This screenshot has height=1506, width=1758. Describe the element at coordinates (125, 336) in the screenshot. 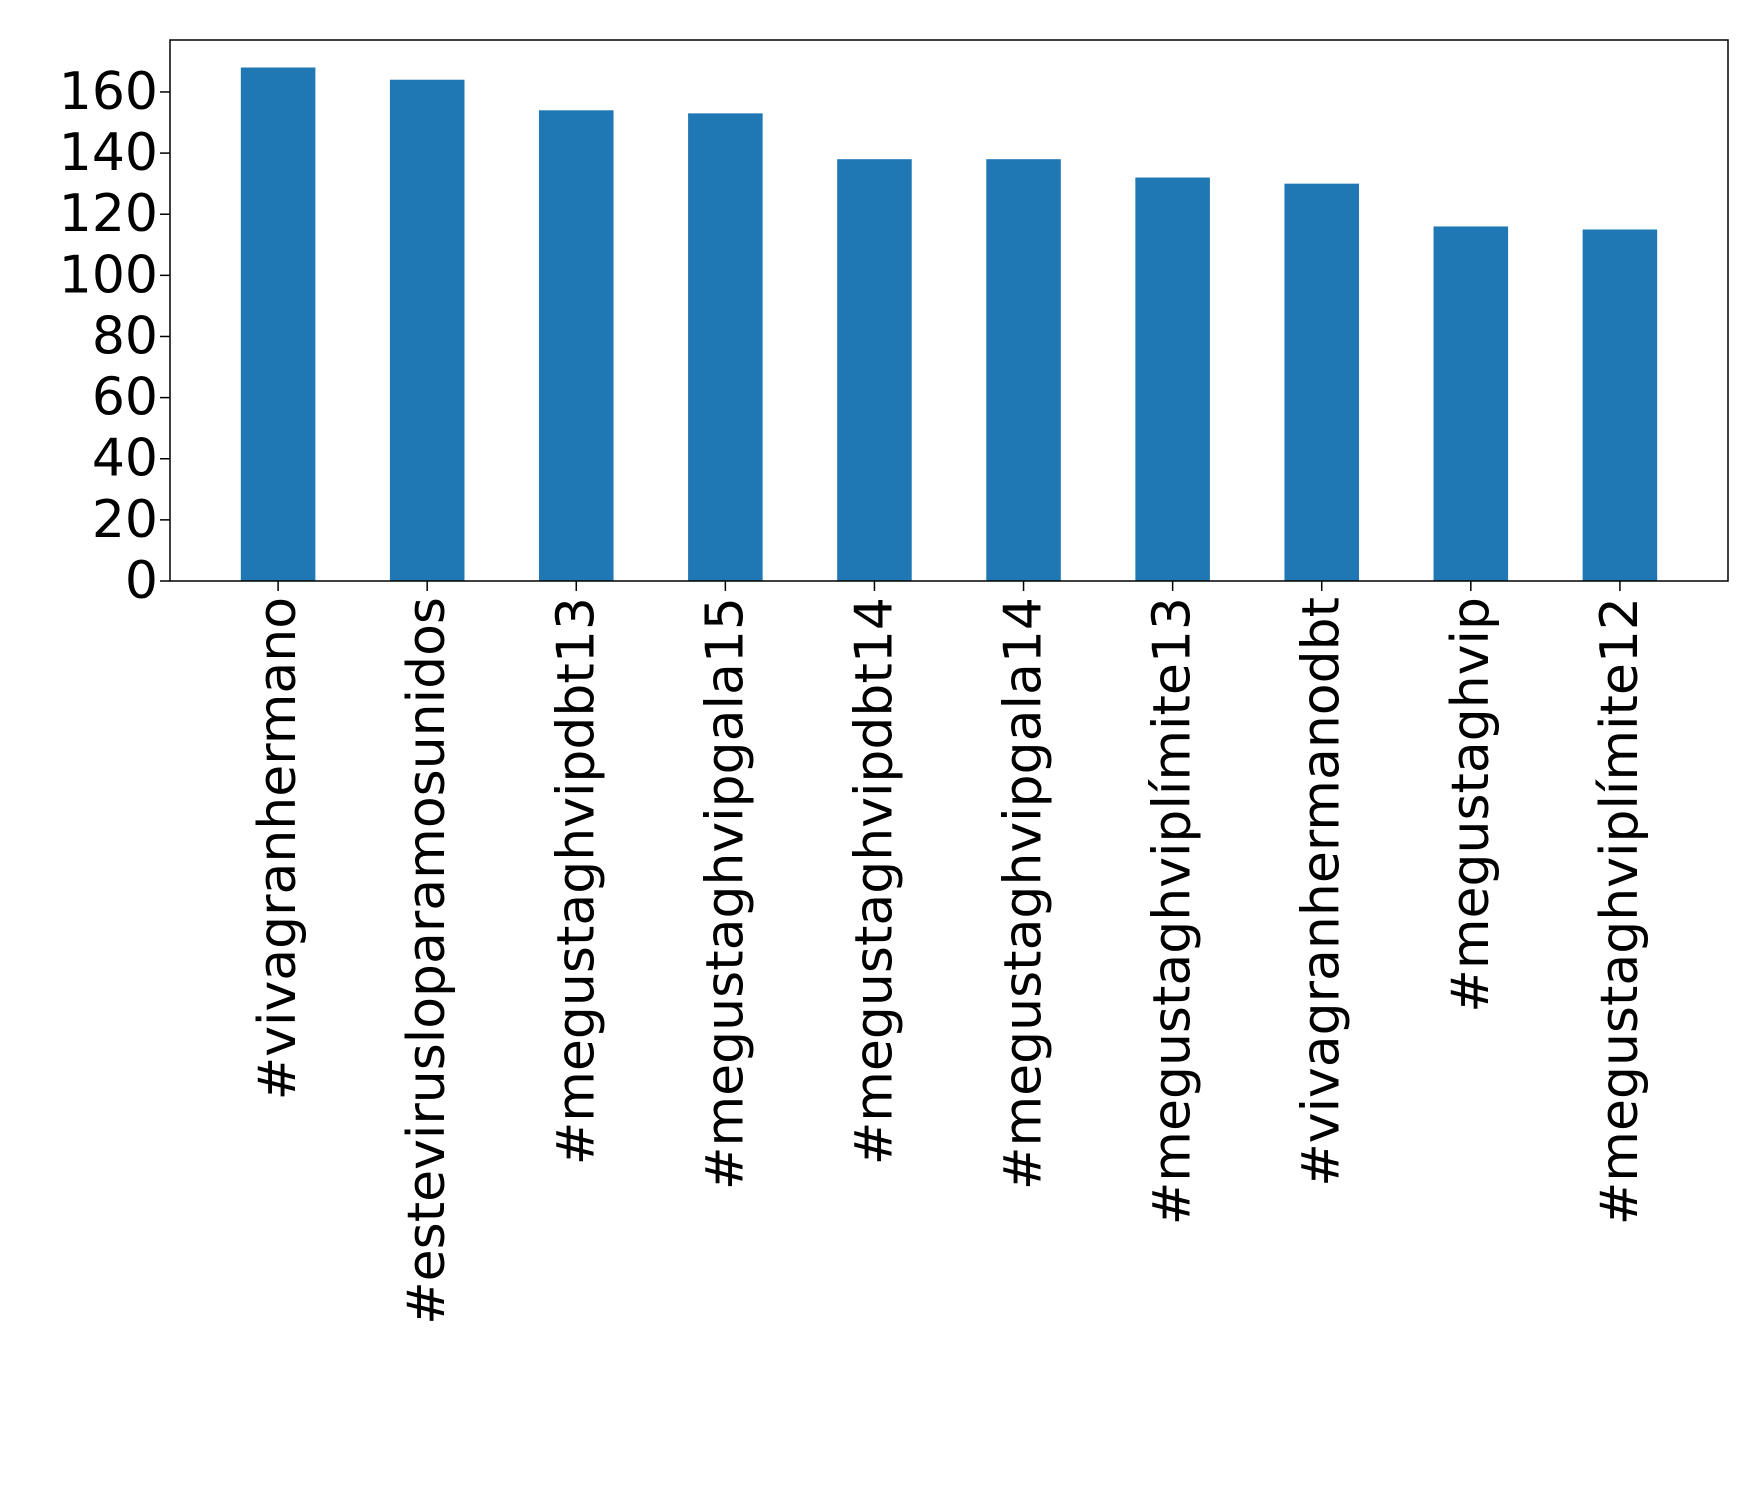

I see `y-tick-label: 80` at that location.